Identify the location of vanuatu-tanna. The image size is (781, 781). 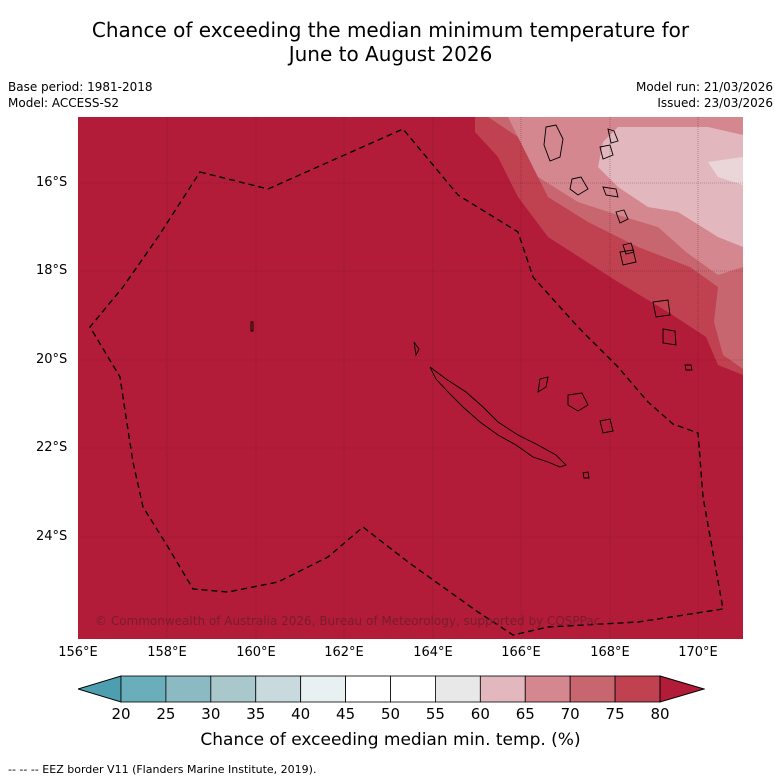
(628, 257).